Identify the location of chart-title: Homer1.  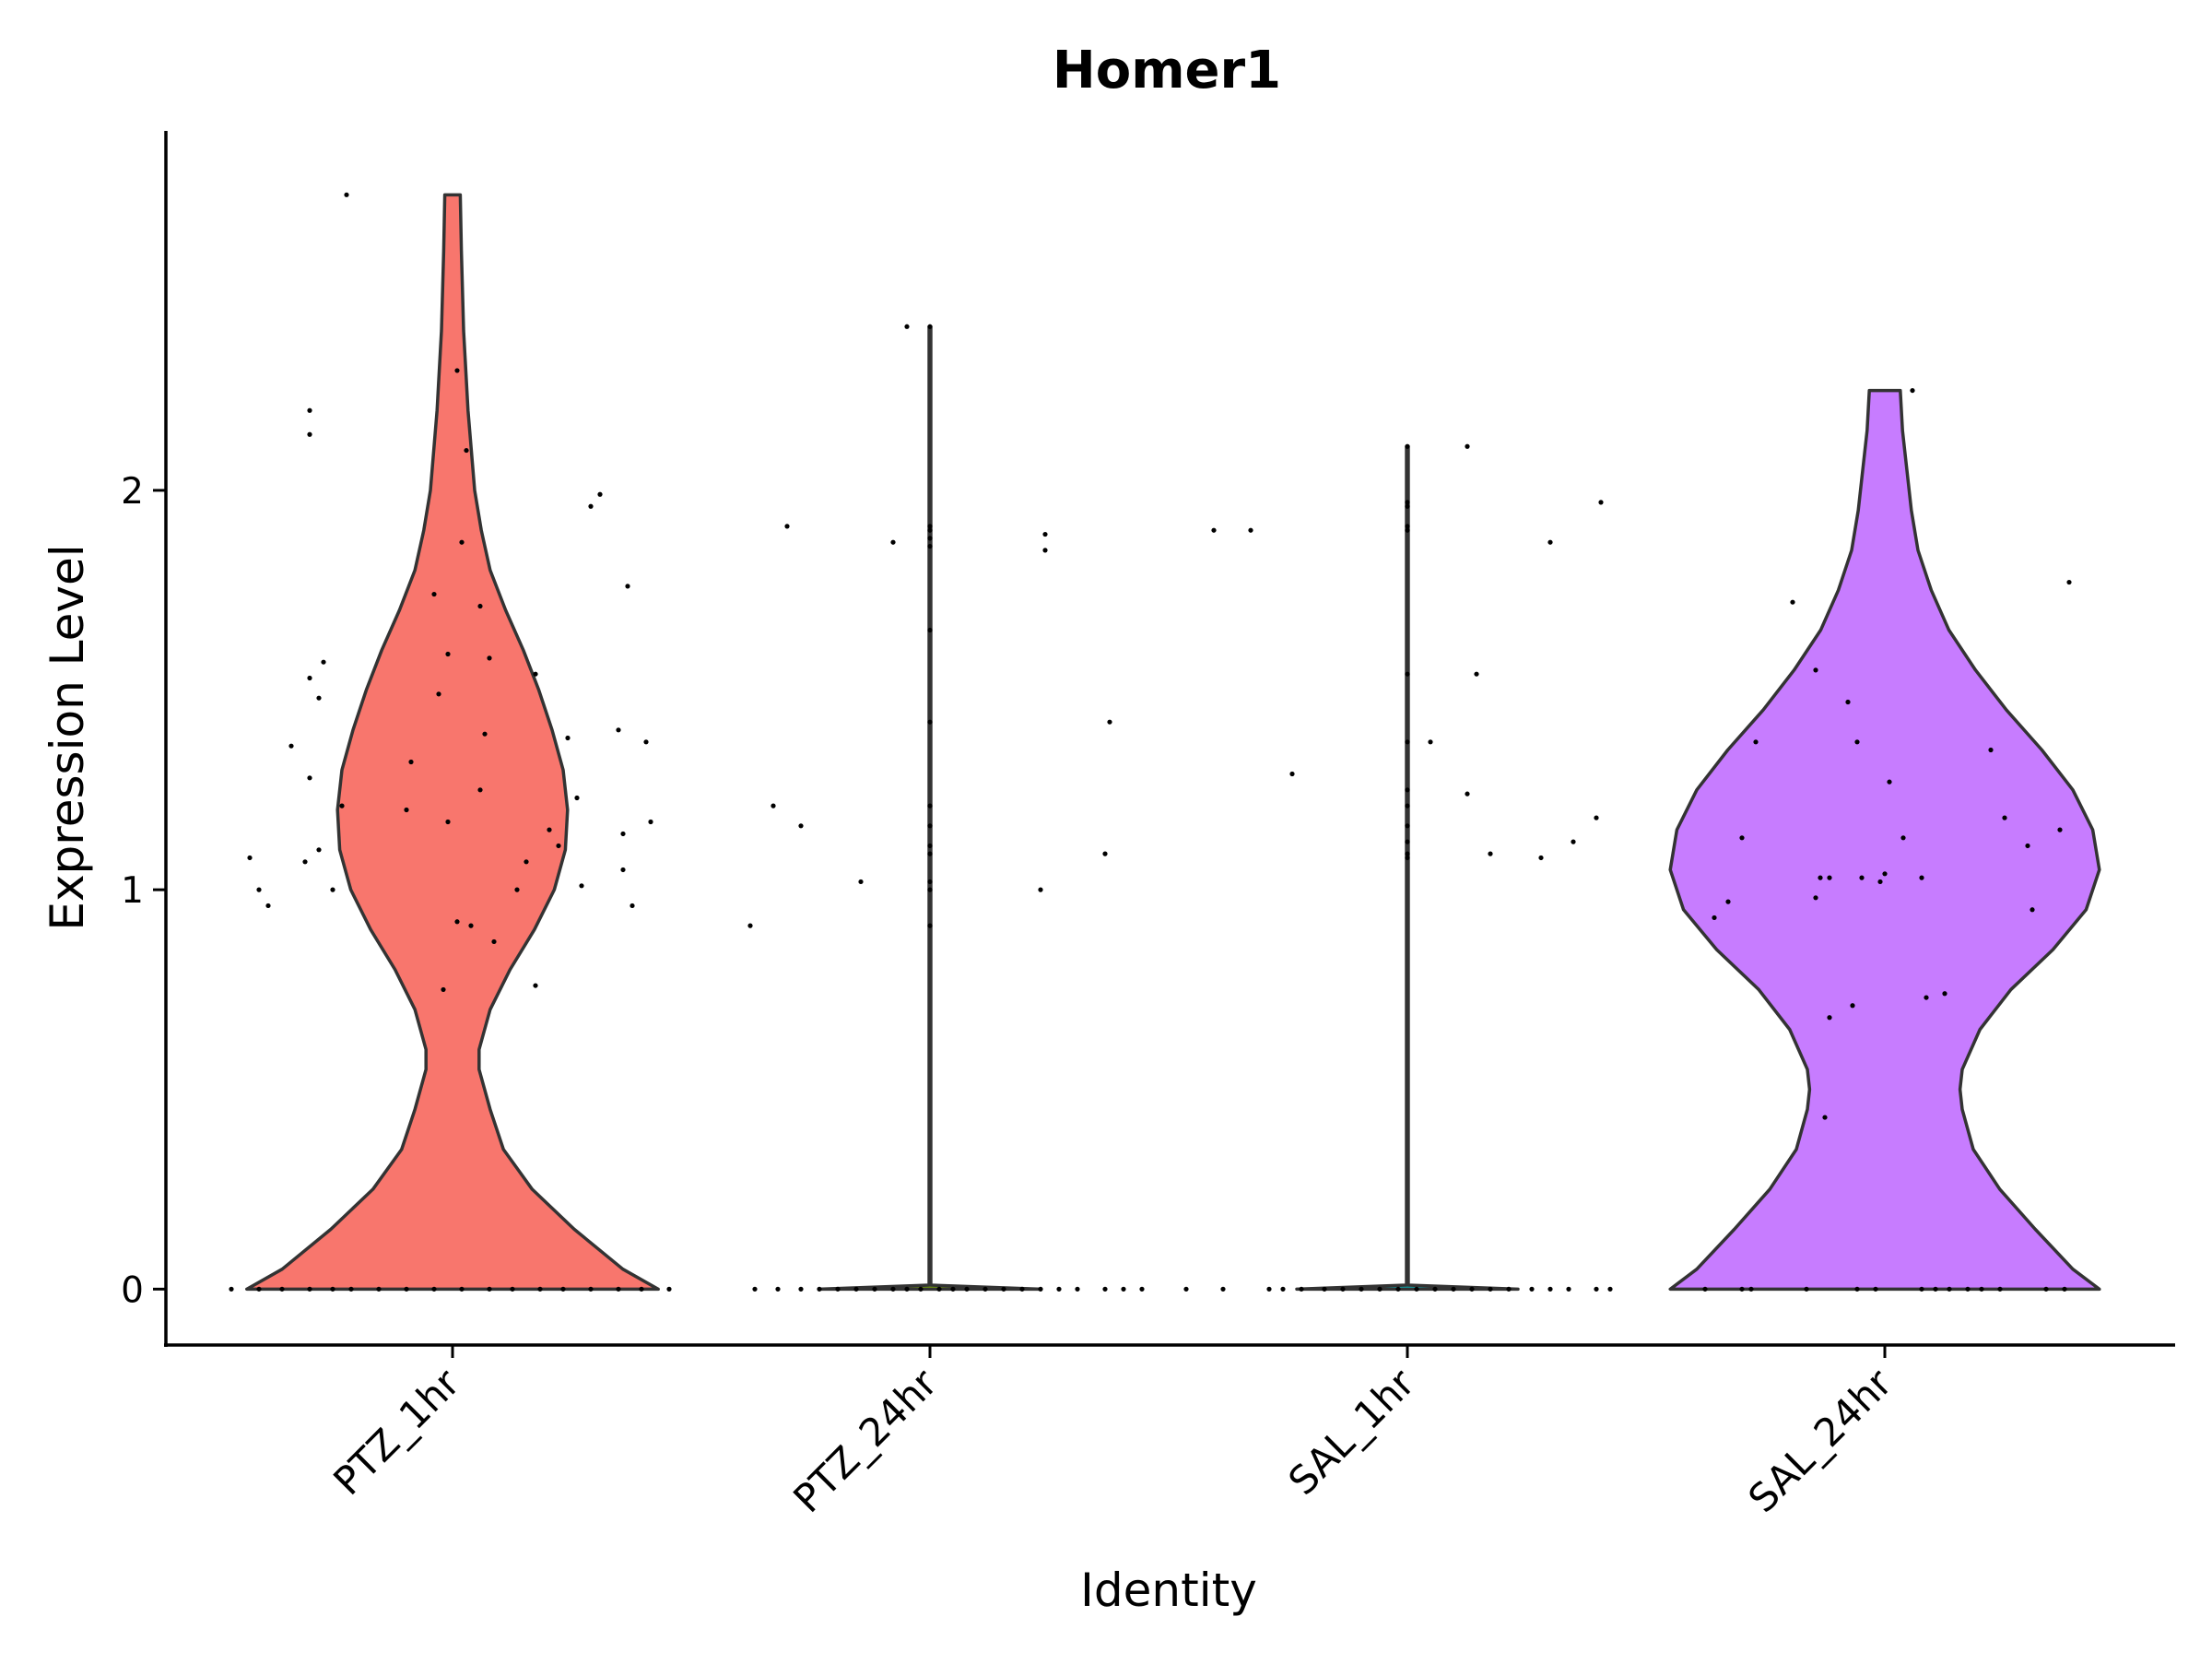
(1167, 70).